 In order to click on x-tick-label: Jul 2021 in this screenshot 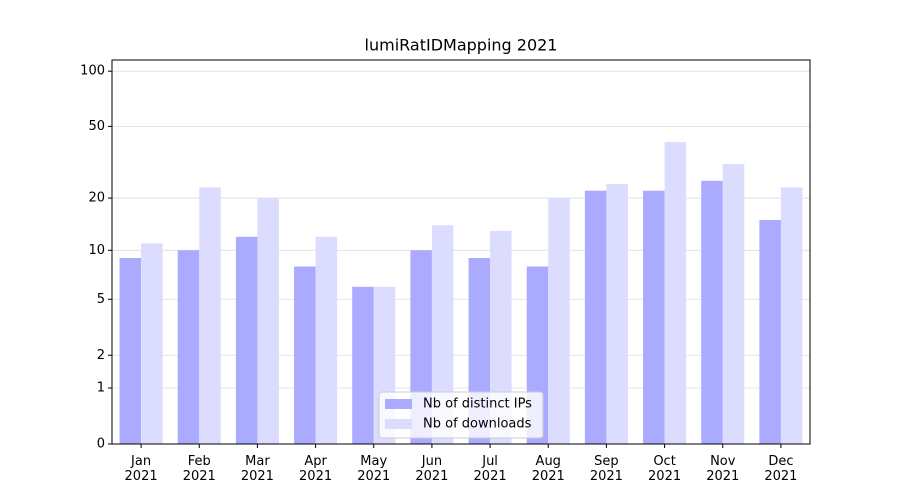, I will do `click(490, 469)`.